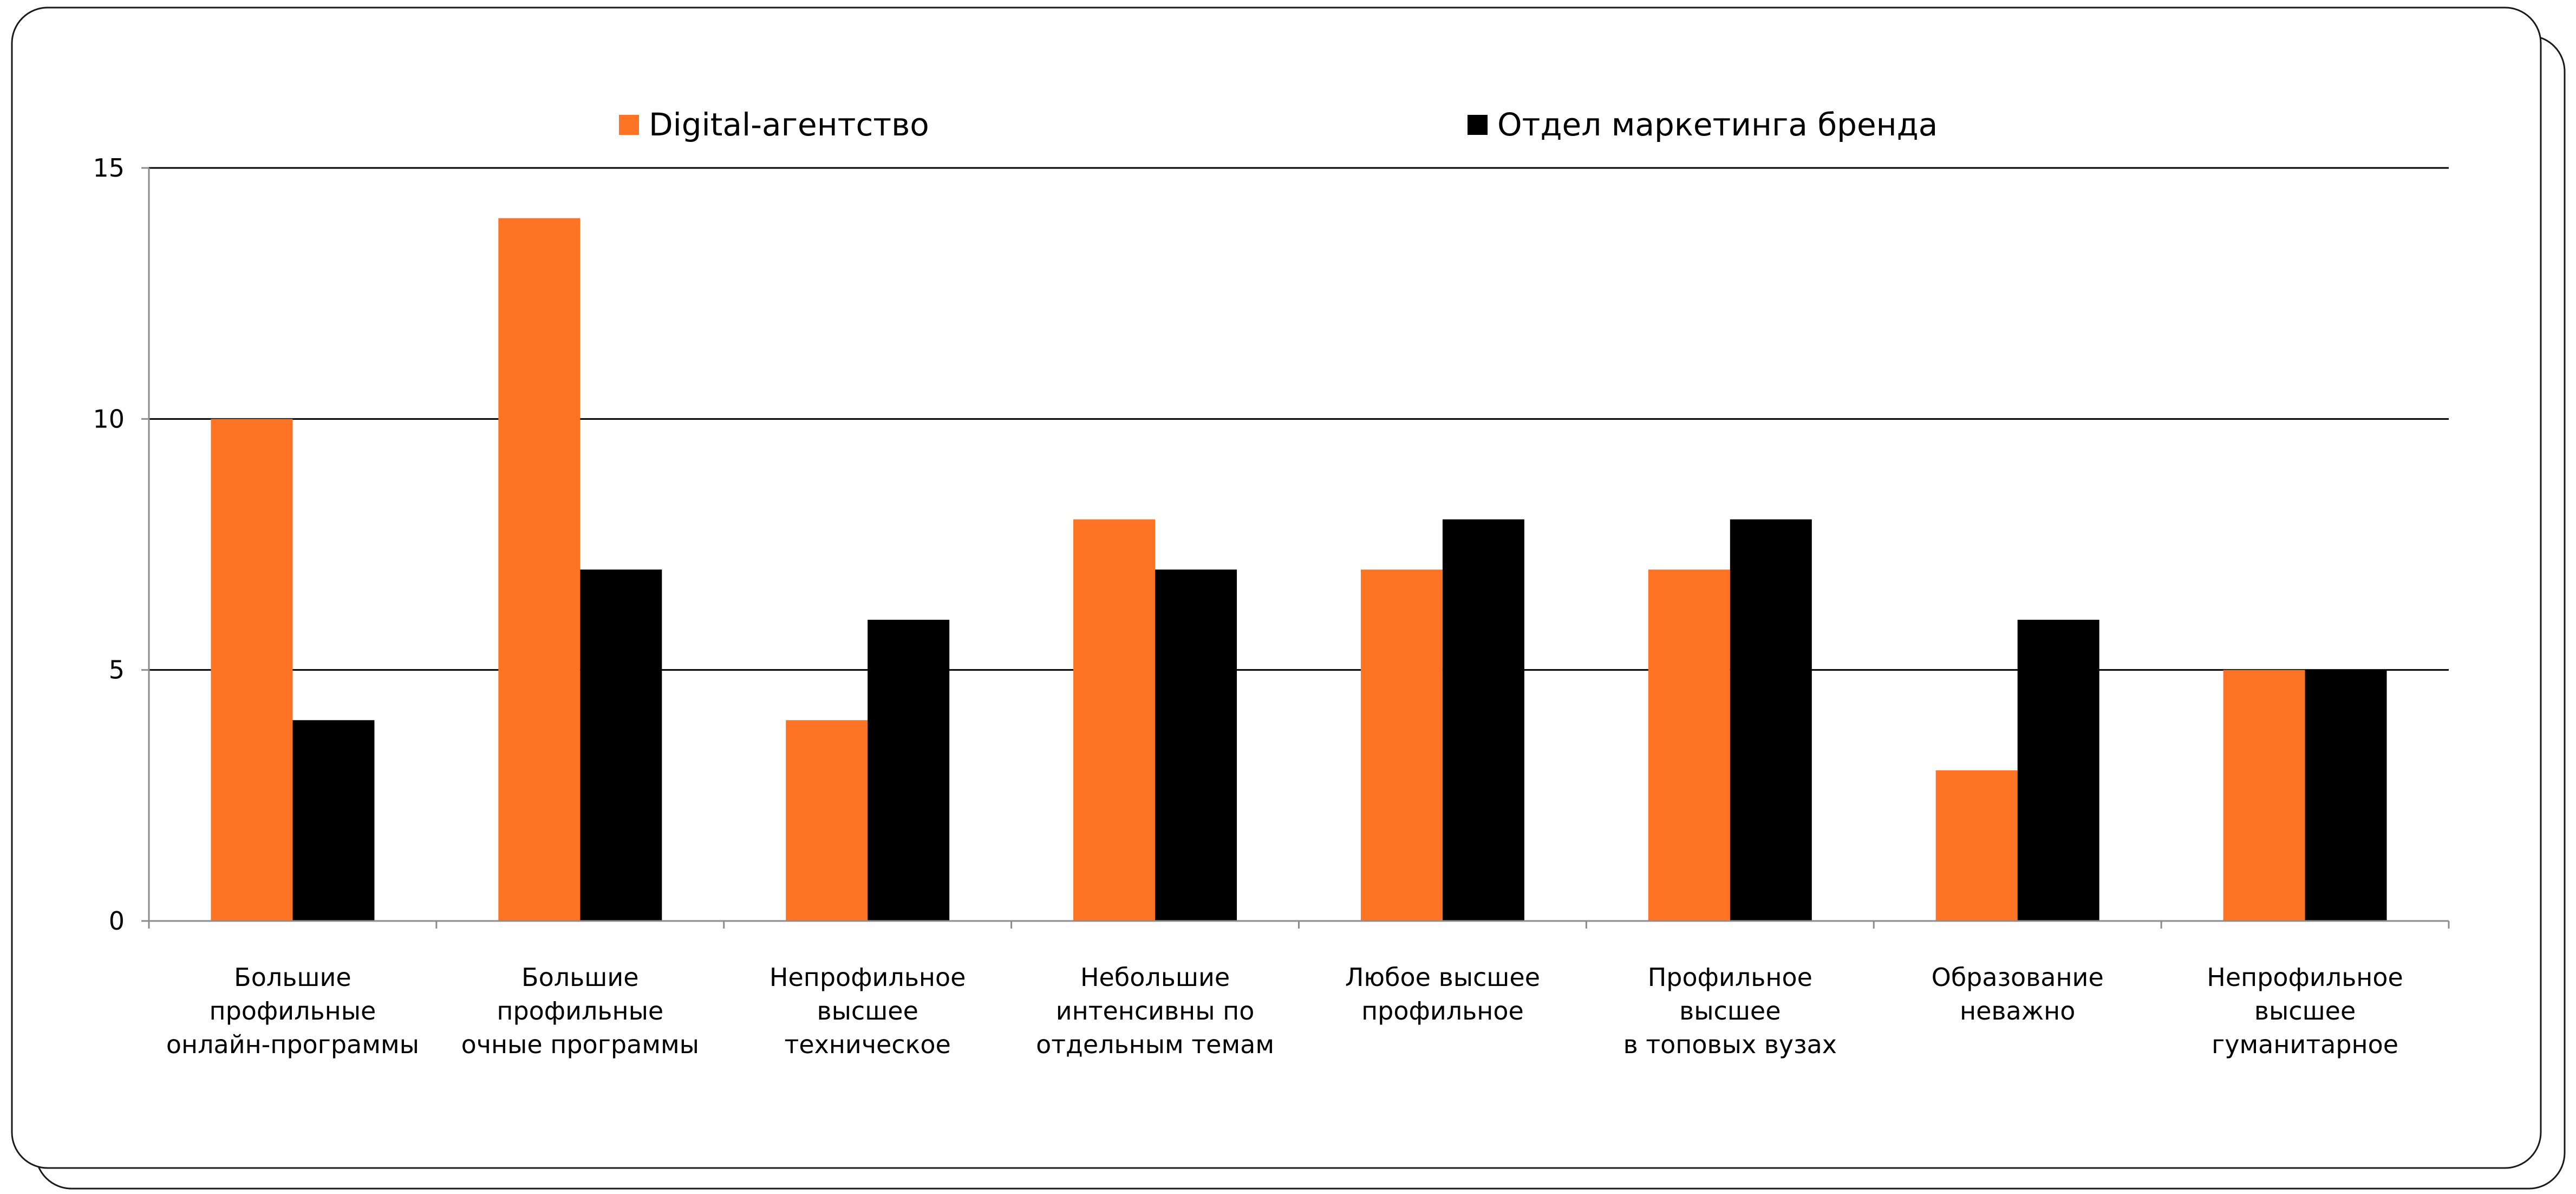  What do you see at coordinates (789, 124) in the screenshot?
I see `legend-label: Digital-агентство` at bounding box center [789, 124].